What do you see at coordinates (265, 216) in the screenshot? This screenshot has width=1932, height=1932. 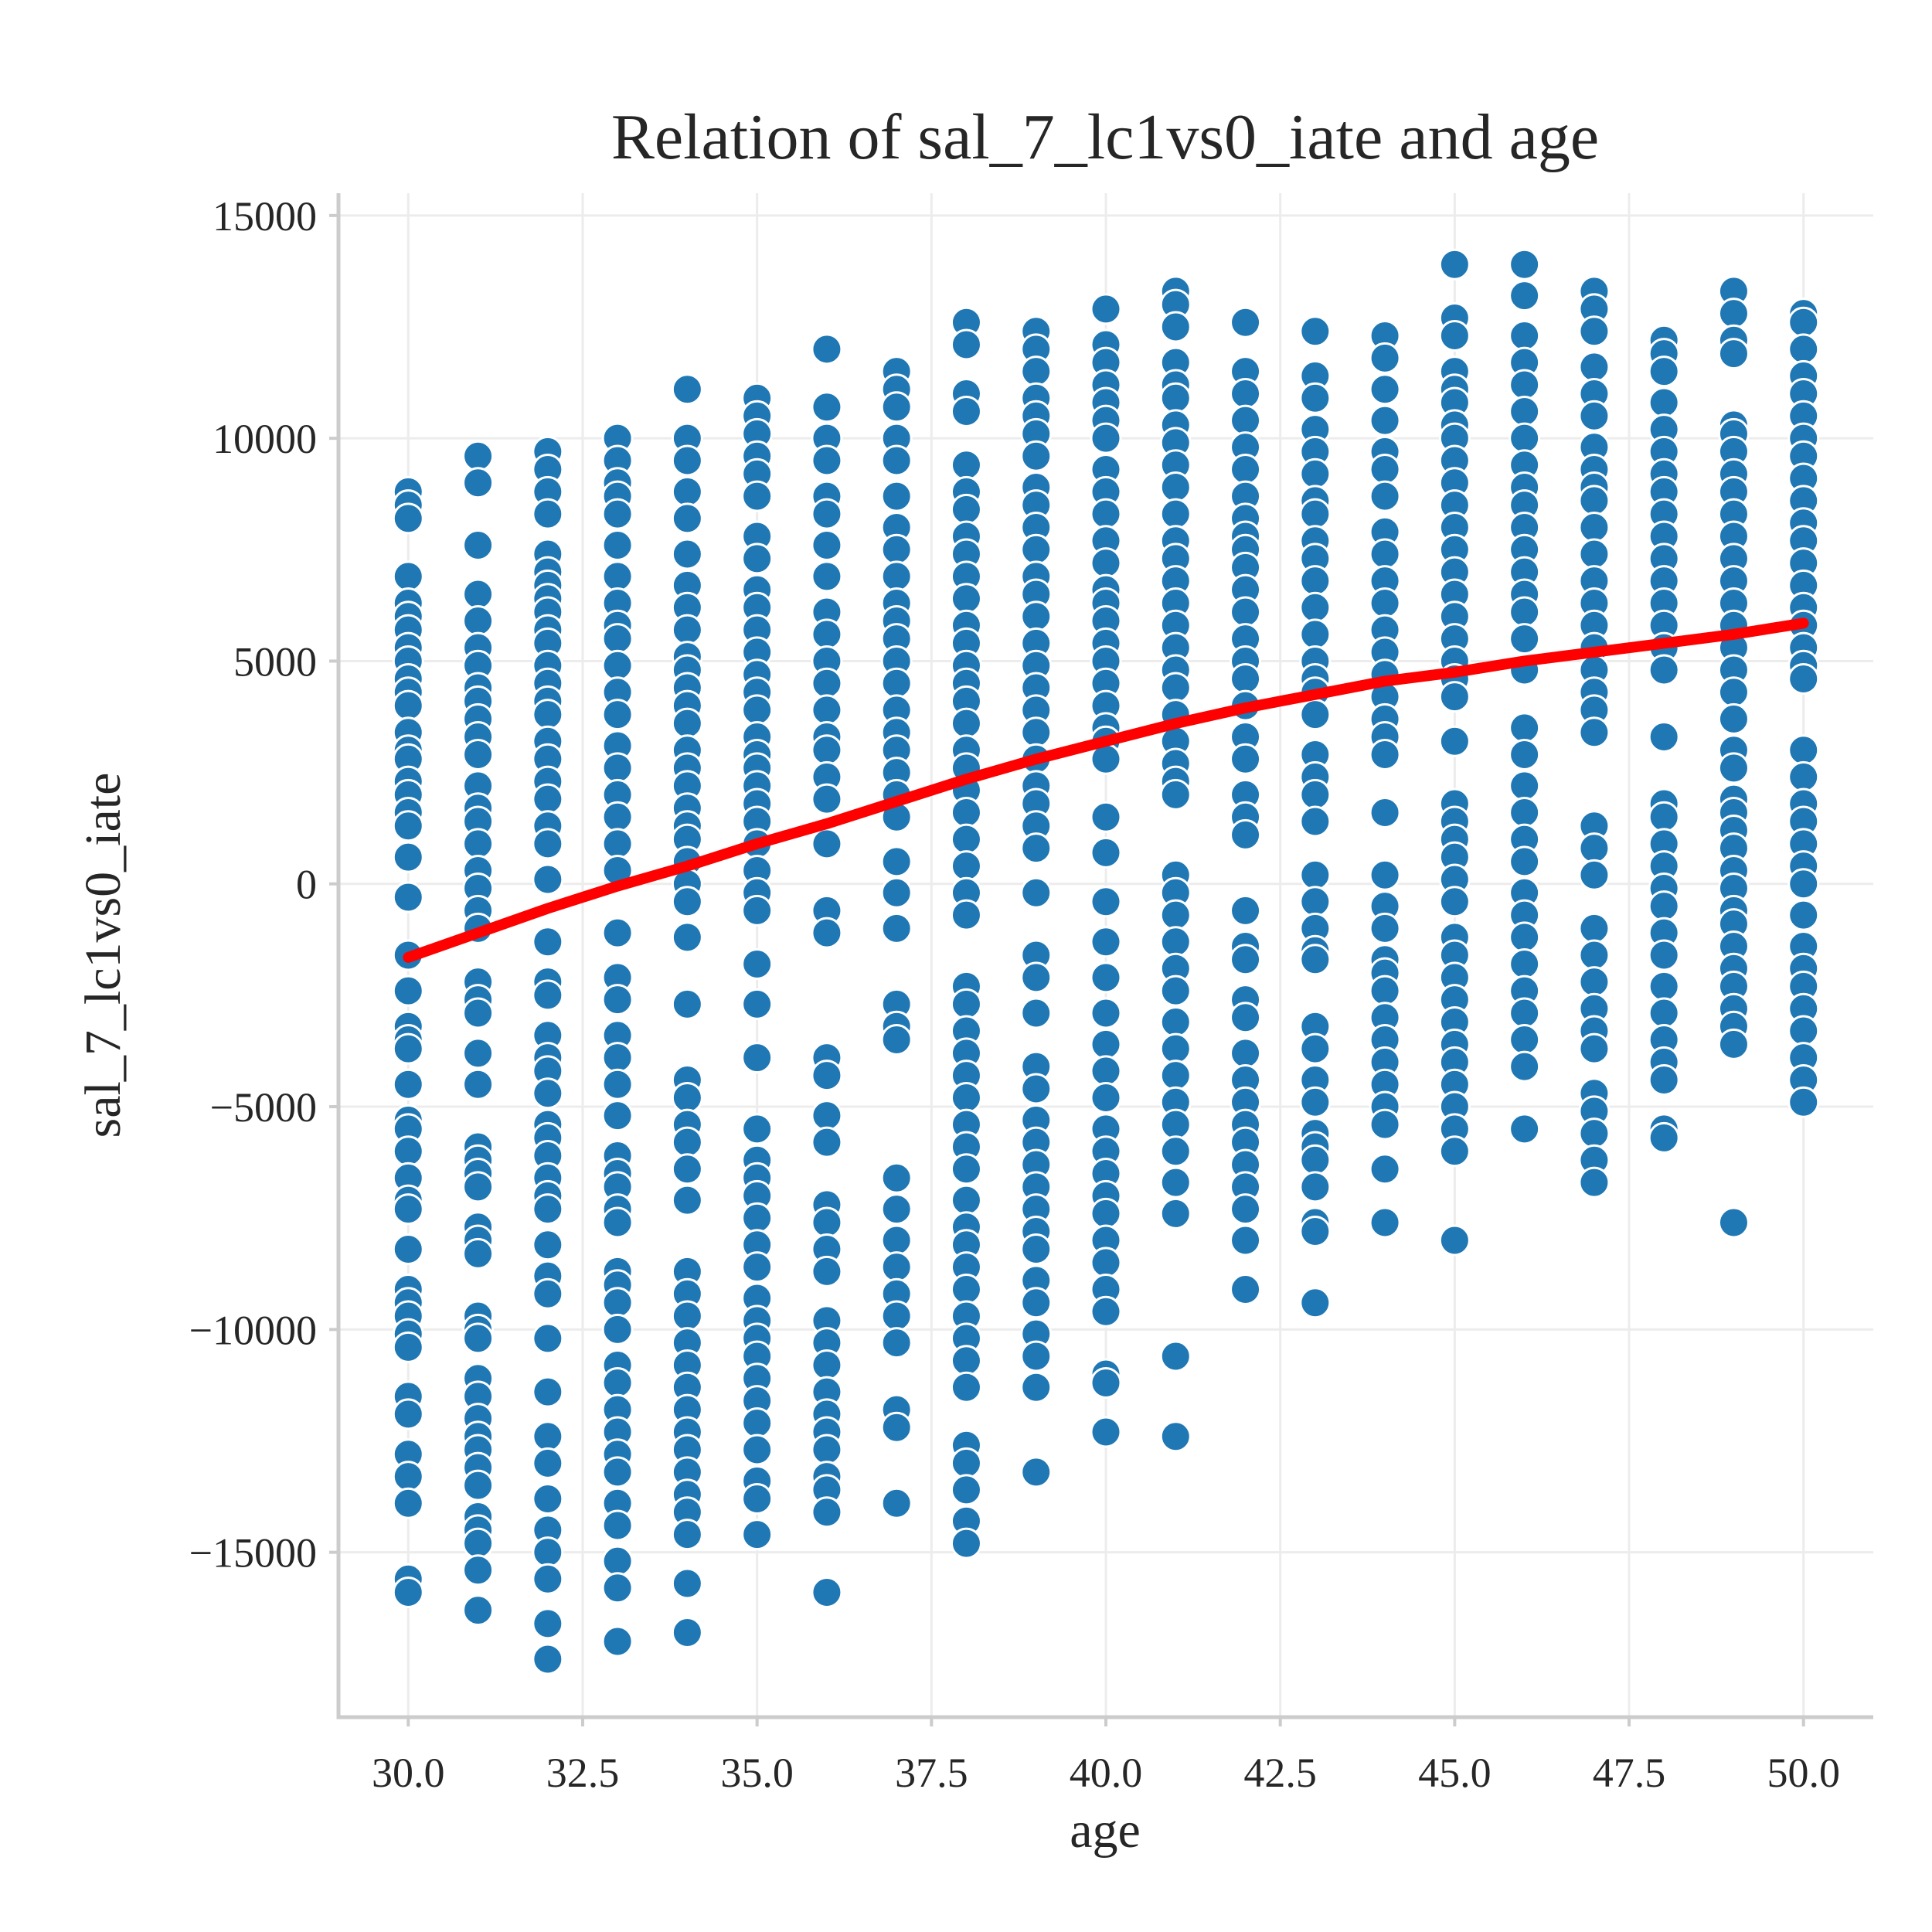 I see `y-tick-label: 15000` at bounding box center [265, 216].